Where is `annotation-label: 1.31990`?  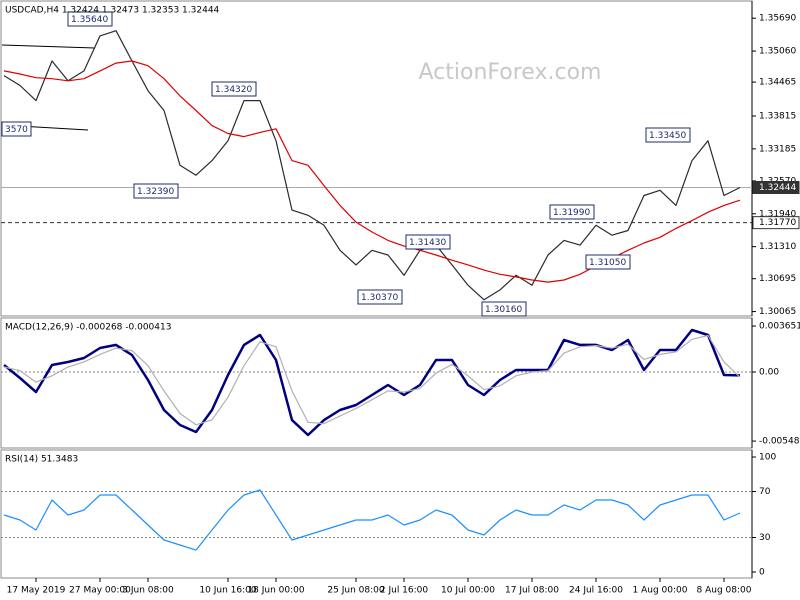 annotation-label: 1.31990 is located at coordinates (571, 213).